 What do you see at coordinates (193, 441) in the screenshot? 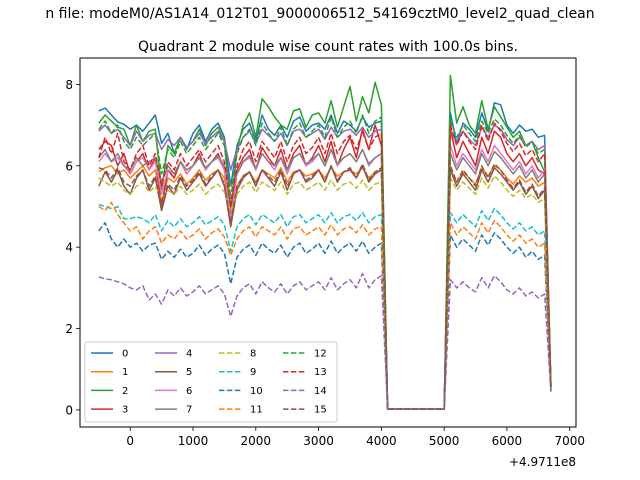
I see `x-tick-label: 1000` at bounding box center [193, 441].